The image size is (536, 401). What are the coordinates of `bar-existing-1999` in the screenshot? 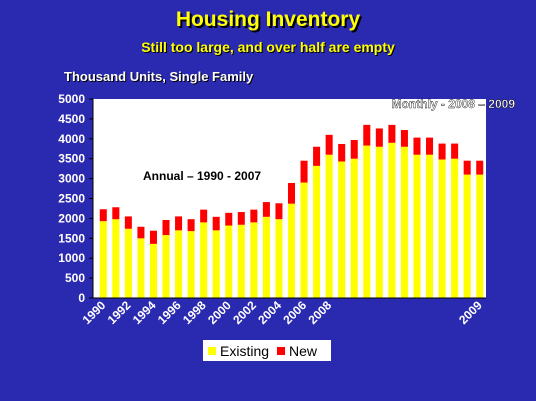 It's located at (216, 264).